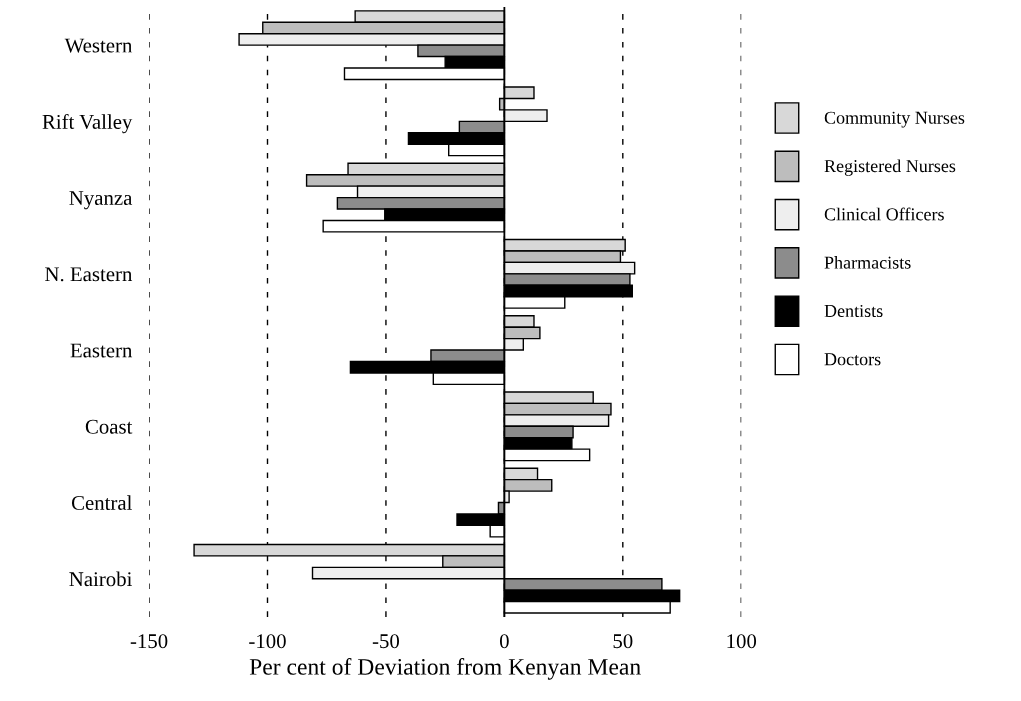 This screenshot has height=701, width=1021. Describe the element at coordinates (386, 641) in the screenshot. I see `x-tick-label: -50` at that location.